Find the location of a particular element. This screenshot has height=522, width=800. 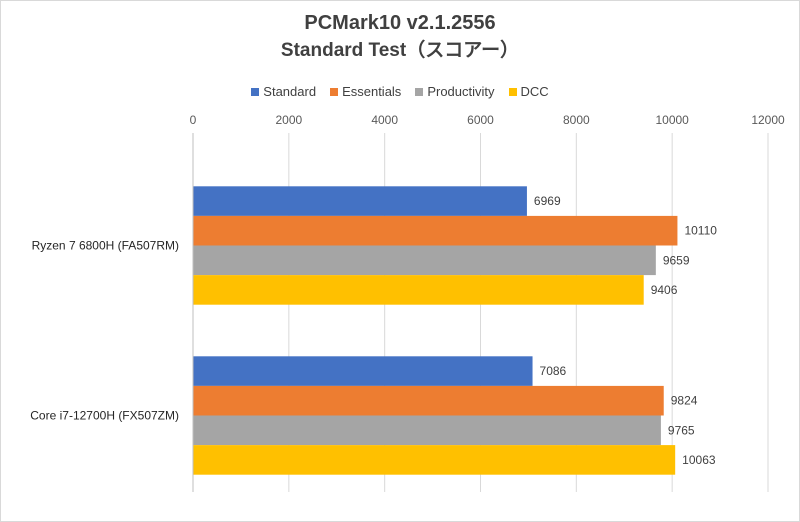

legend-label: Standard is located at coordinates (290, 91).